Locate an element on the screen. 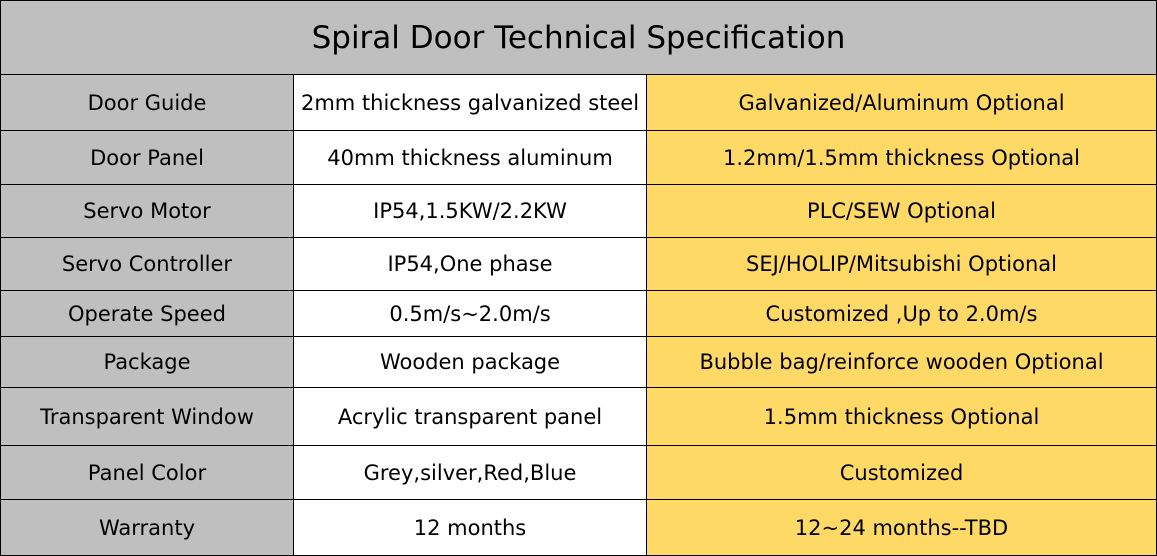 This screenshot has height=556, width=1157. optional-spec: 1.5mm thickness Optional is located at coordinates (902, 417).